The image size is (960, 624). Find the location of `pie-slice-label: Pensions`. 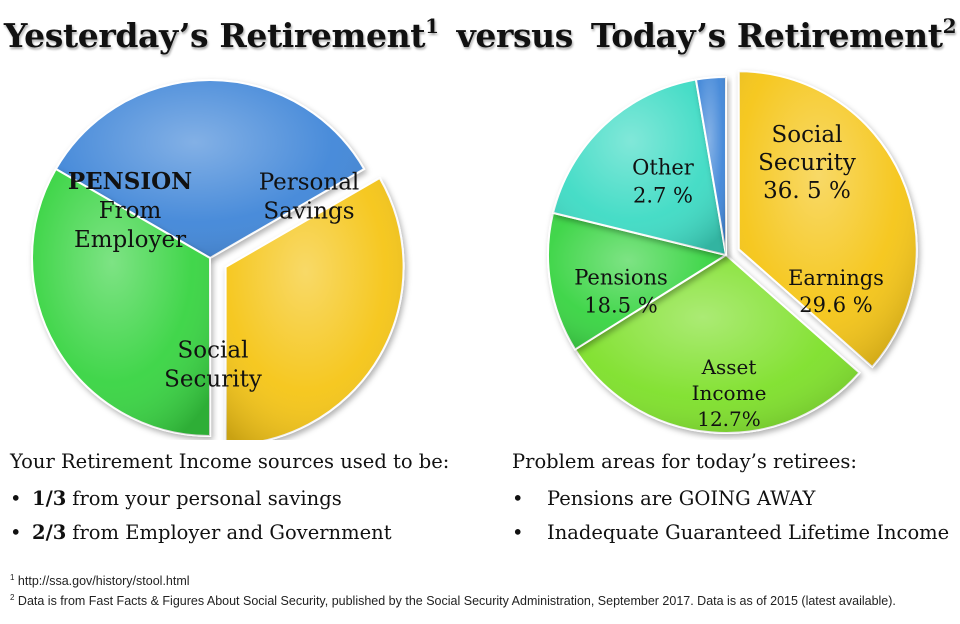

pie-slice-label: Pensions is located at coordinates (621, 277).